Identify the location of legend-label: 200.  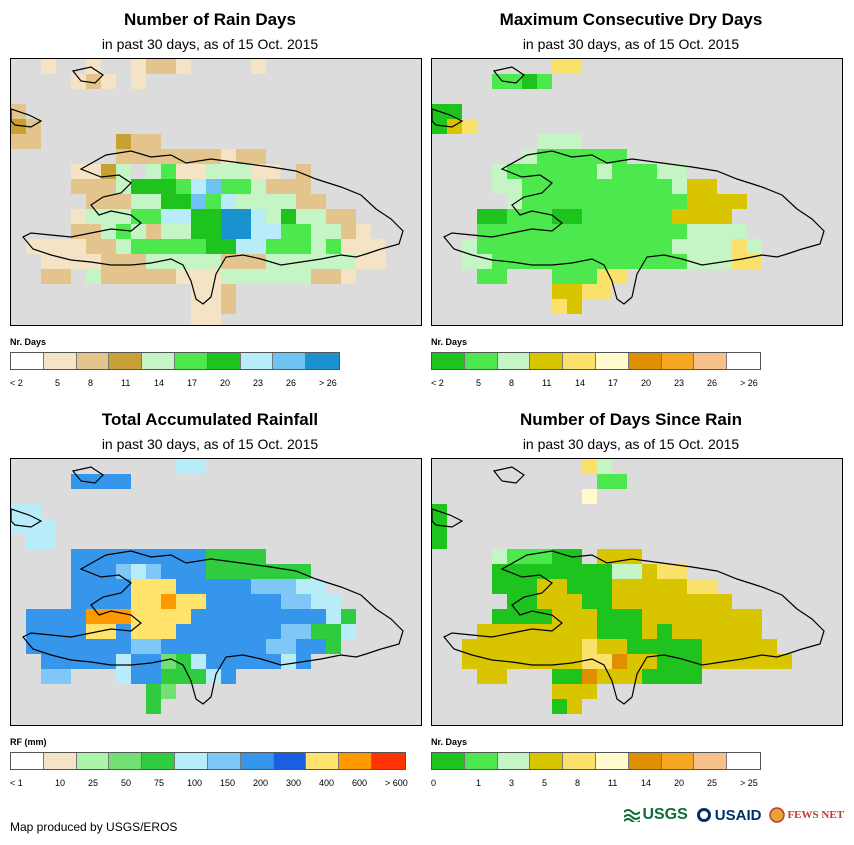
(261, 783).